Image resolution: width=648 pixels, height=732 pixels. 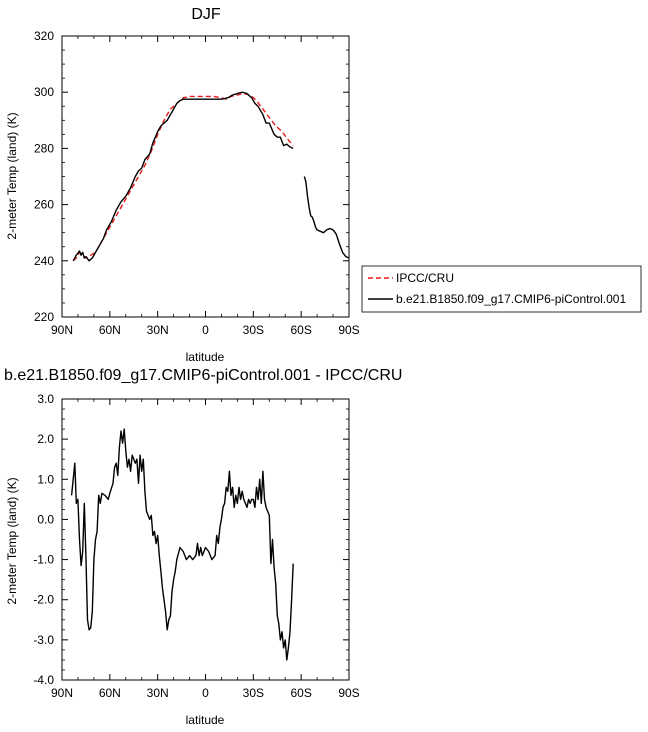 What do you see at coordinates (62, 330) in the screenshot?
I see `top-x-tick-label: 90N` at bounding box center [62, 330].